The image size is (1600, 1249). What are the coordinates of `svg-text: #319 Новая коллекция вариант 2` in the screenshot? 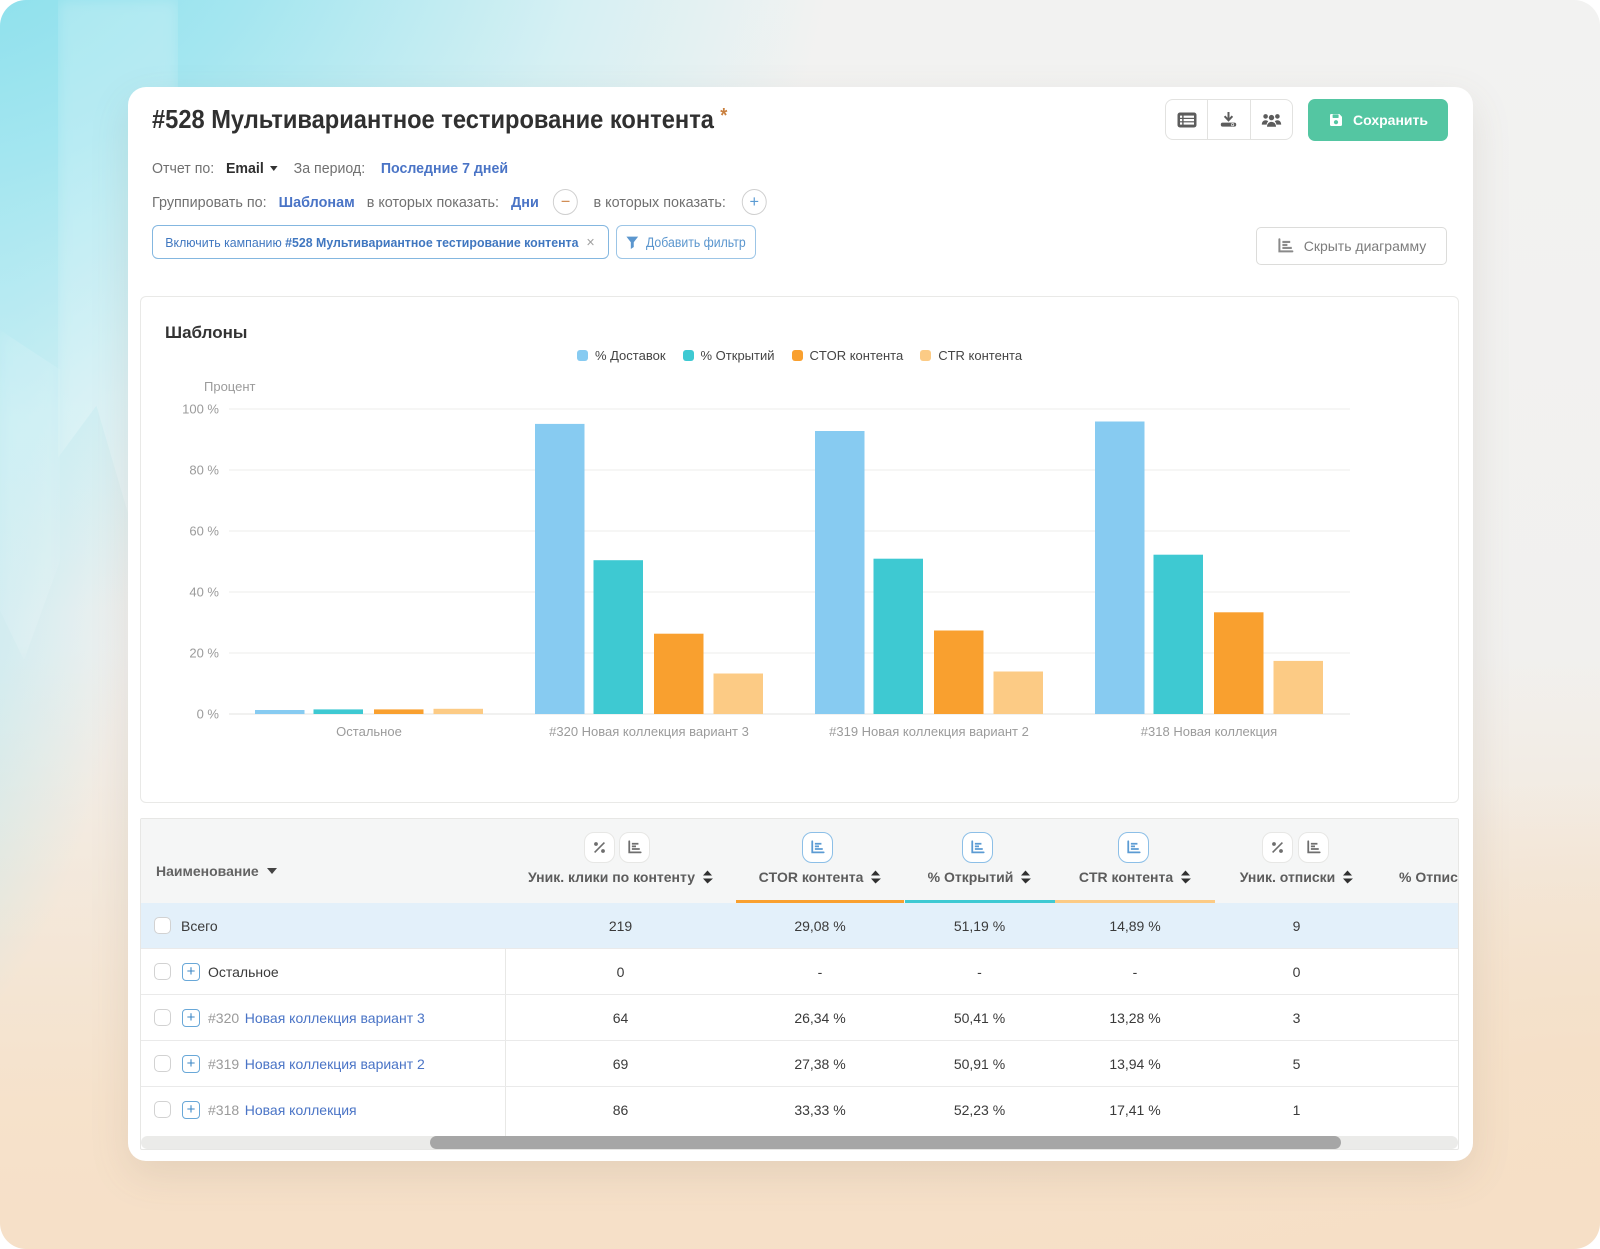 It's located at (929, 731).